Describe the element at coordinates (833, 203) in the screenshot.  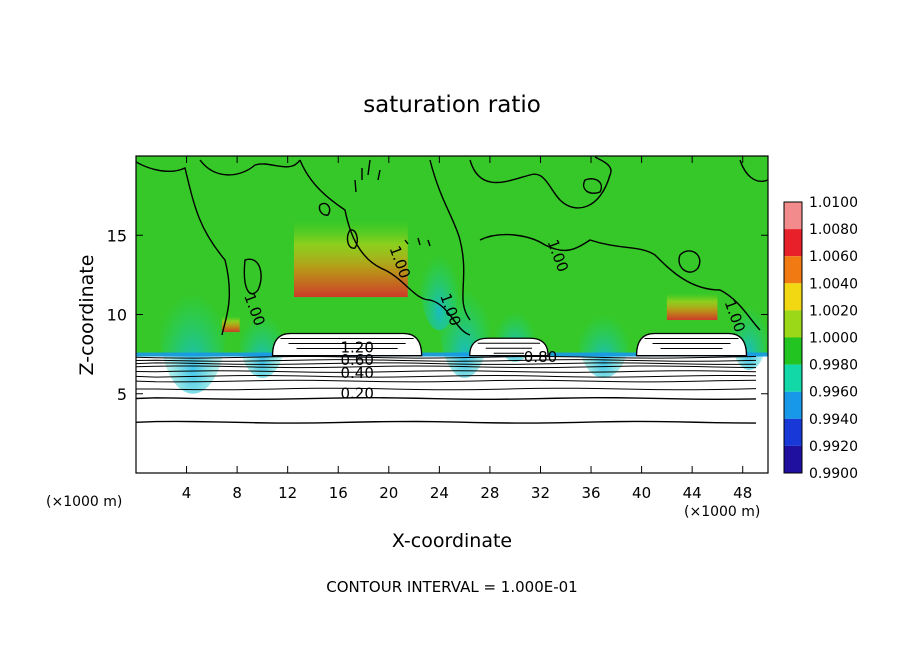
I see `colorbar-label: 1.0100` at that location.